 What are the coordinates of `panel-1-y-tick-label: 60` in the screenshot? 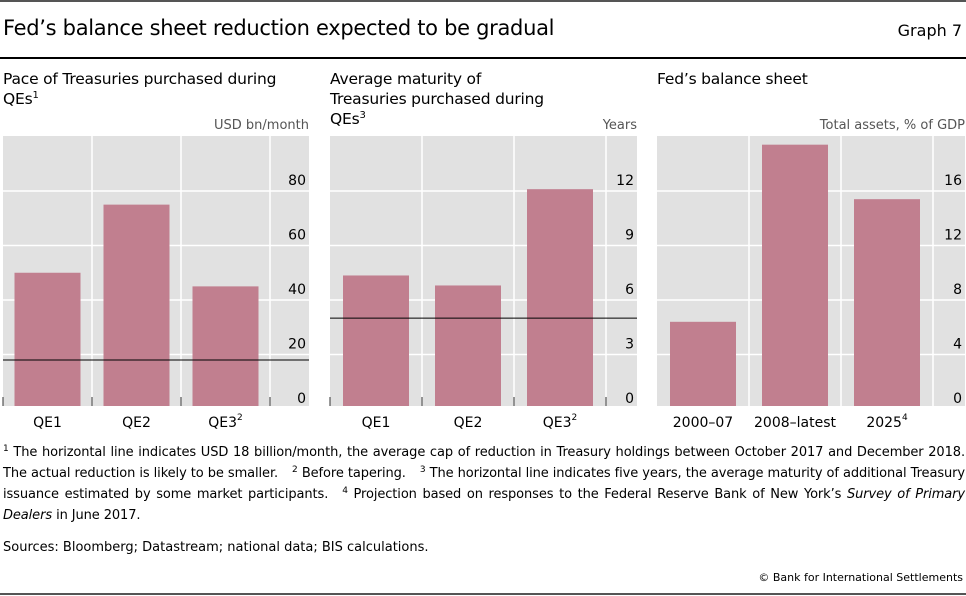 It's located at (297, 236).